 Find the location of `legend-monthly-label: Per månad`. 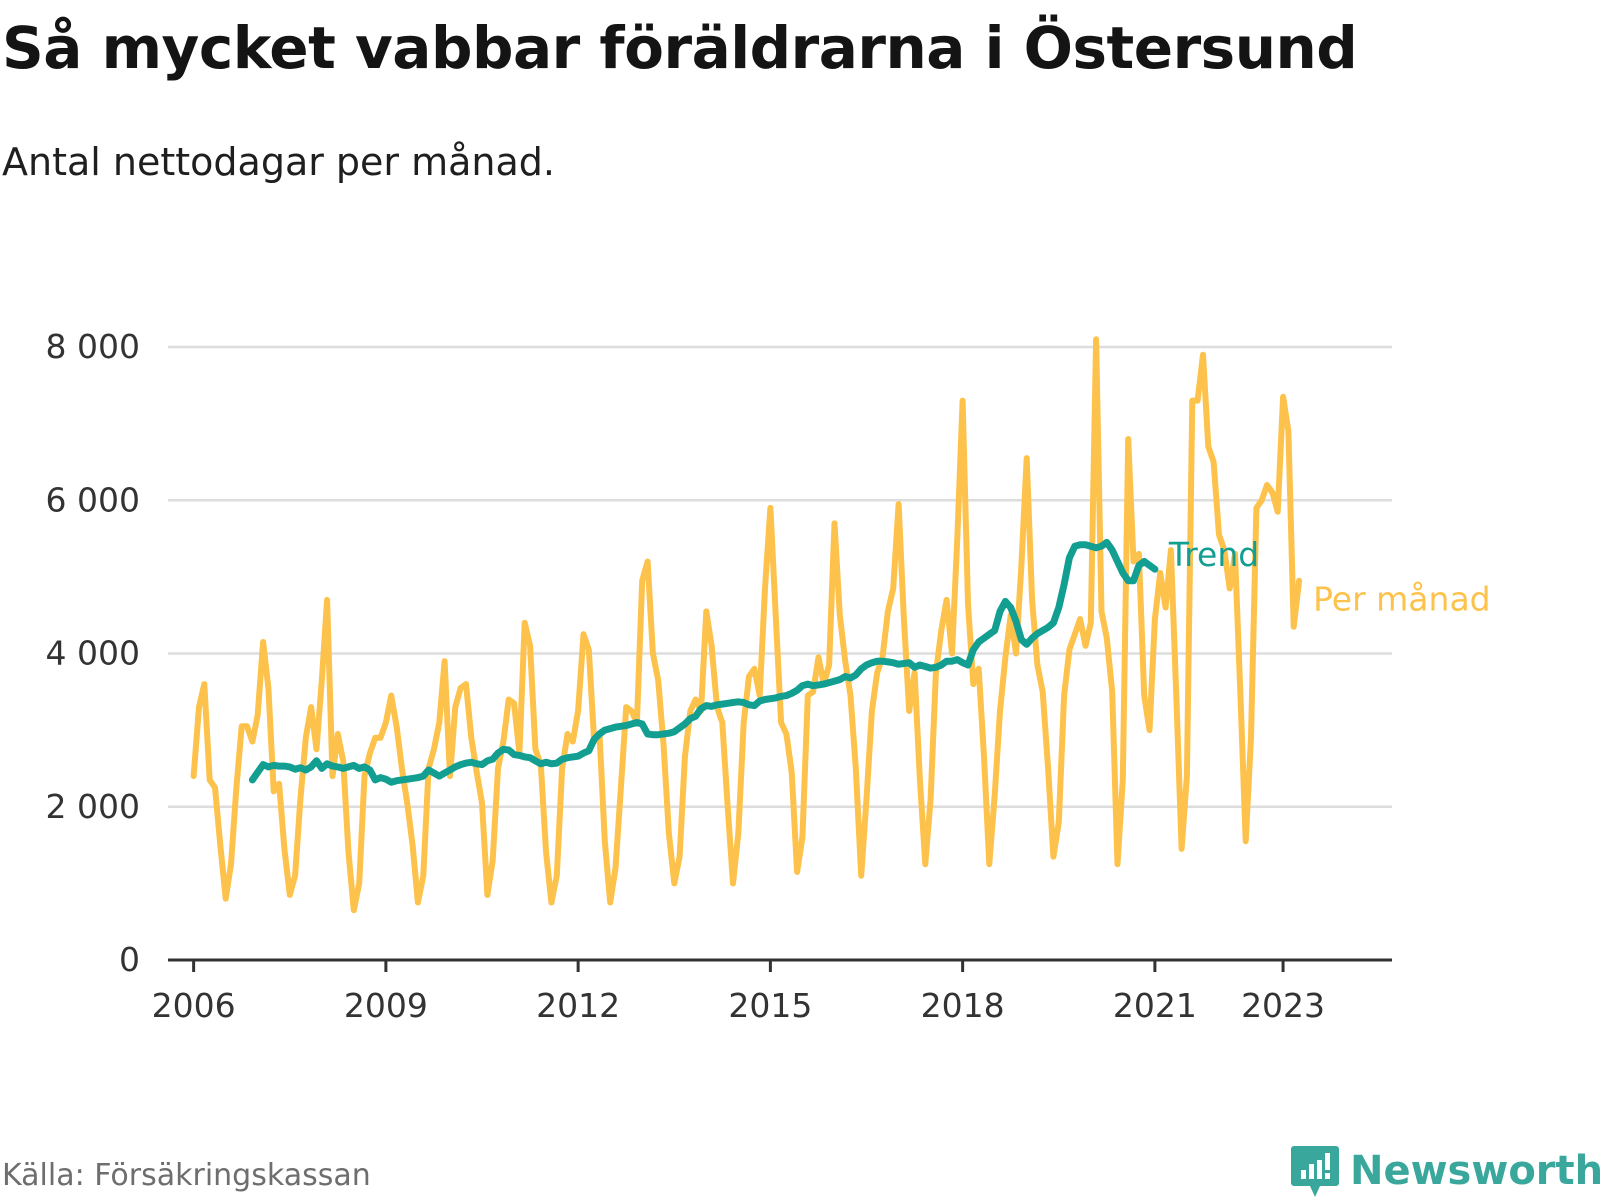

legend-monthly-label: Per månad is located at coordinates (1402, 599).